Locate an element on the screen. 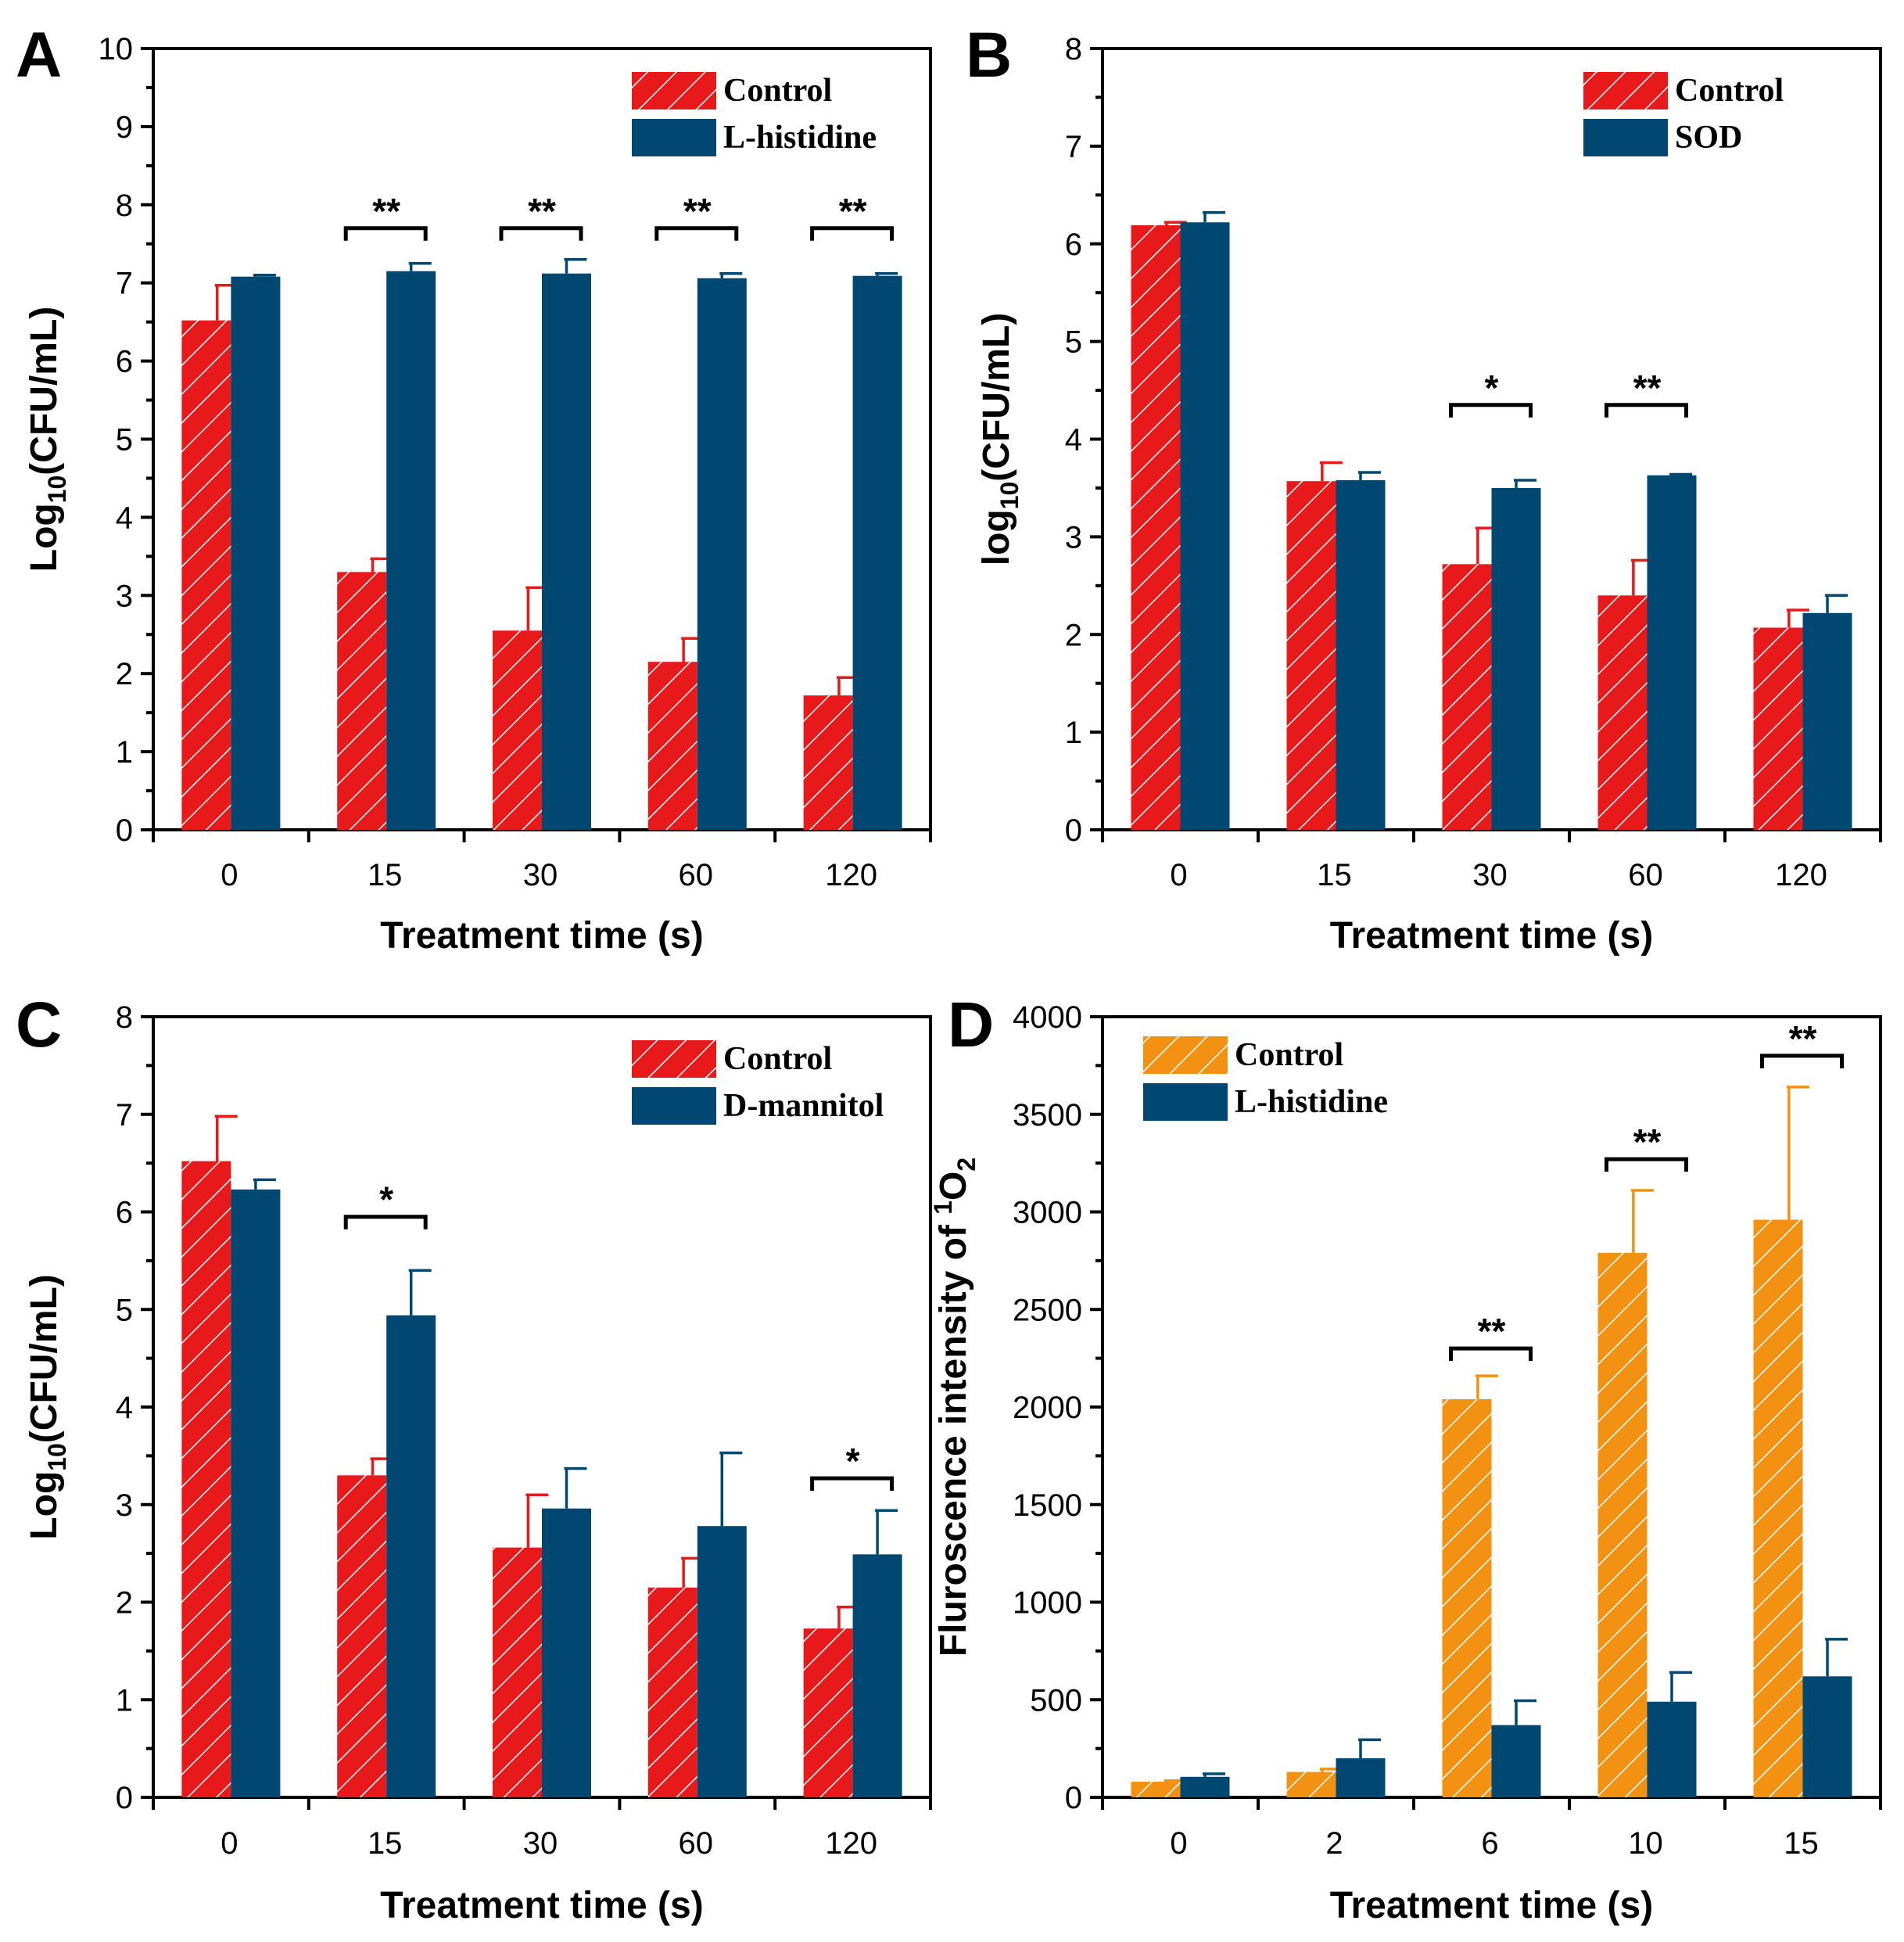 Image resolution: width=1904 pixels, height=1942 pixels. y-tick-label: 4000 is located at coordinates (1047, 1017).